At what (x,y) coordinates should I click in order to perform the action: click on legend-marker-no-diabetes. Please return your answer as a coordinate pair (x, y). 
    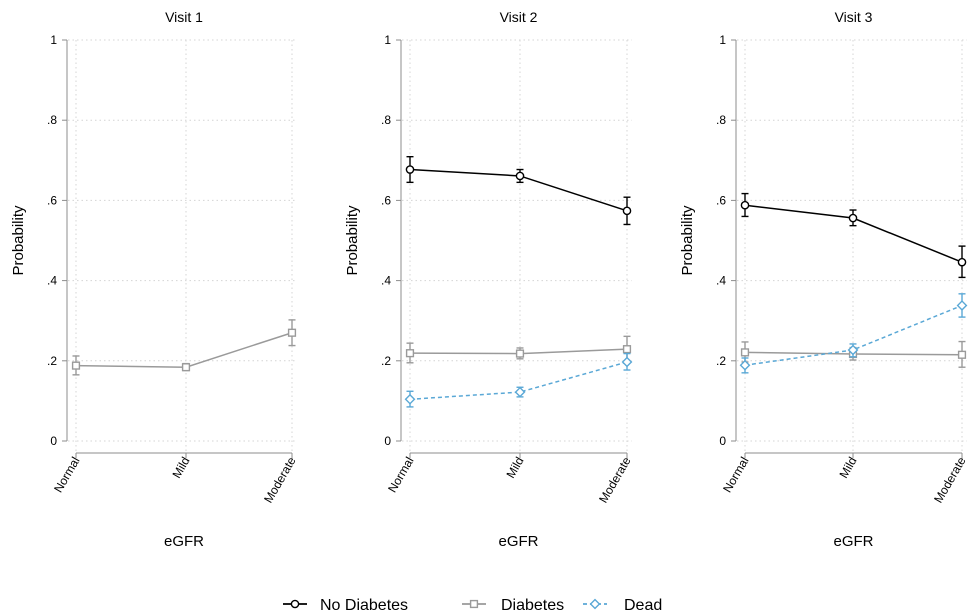
    Looking at the image, I should click on (295, 604).